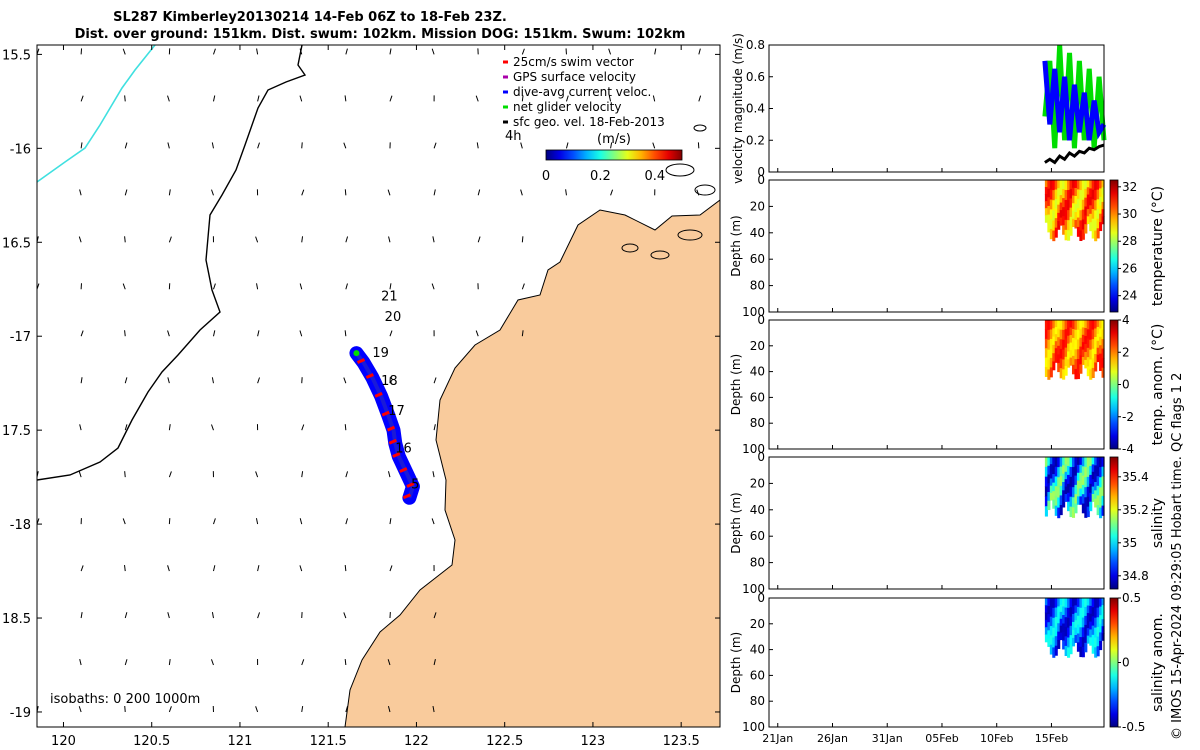 Image resolution: width=1200 pixels, height=750 pixels. What do you see at coordinates (415, 484) in the screenshot?
I see `track-day-label: 5` at bounding box center [415, 484].